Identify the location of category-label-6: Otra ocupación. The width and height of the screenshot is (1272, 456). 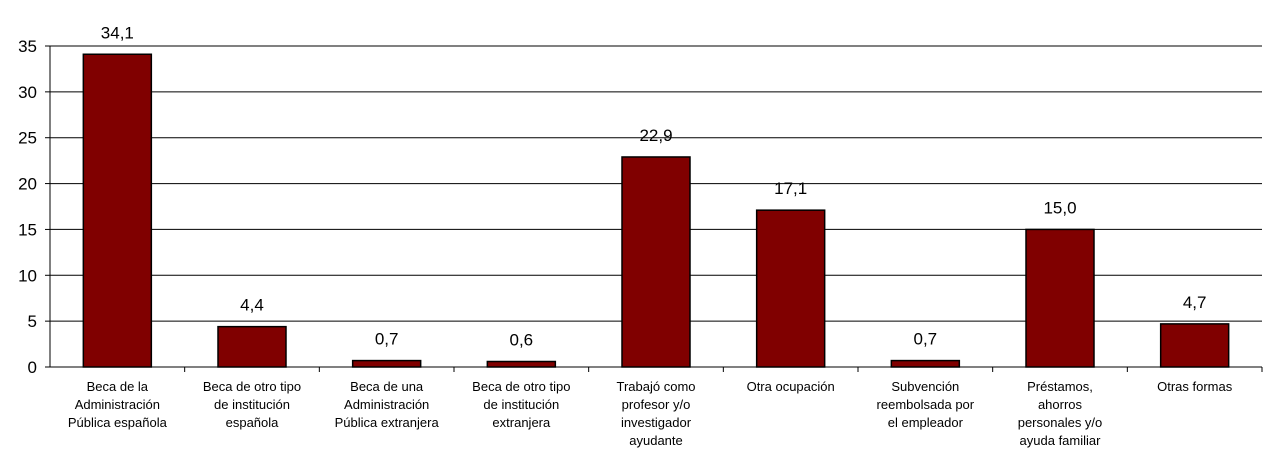
(791, 386).